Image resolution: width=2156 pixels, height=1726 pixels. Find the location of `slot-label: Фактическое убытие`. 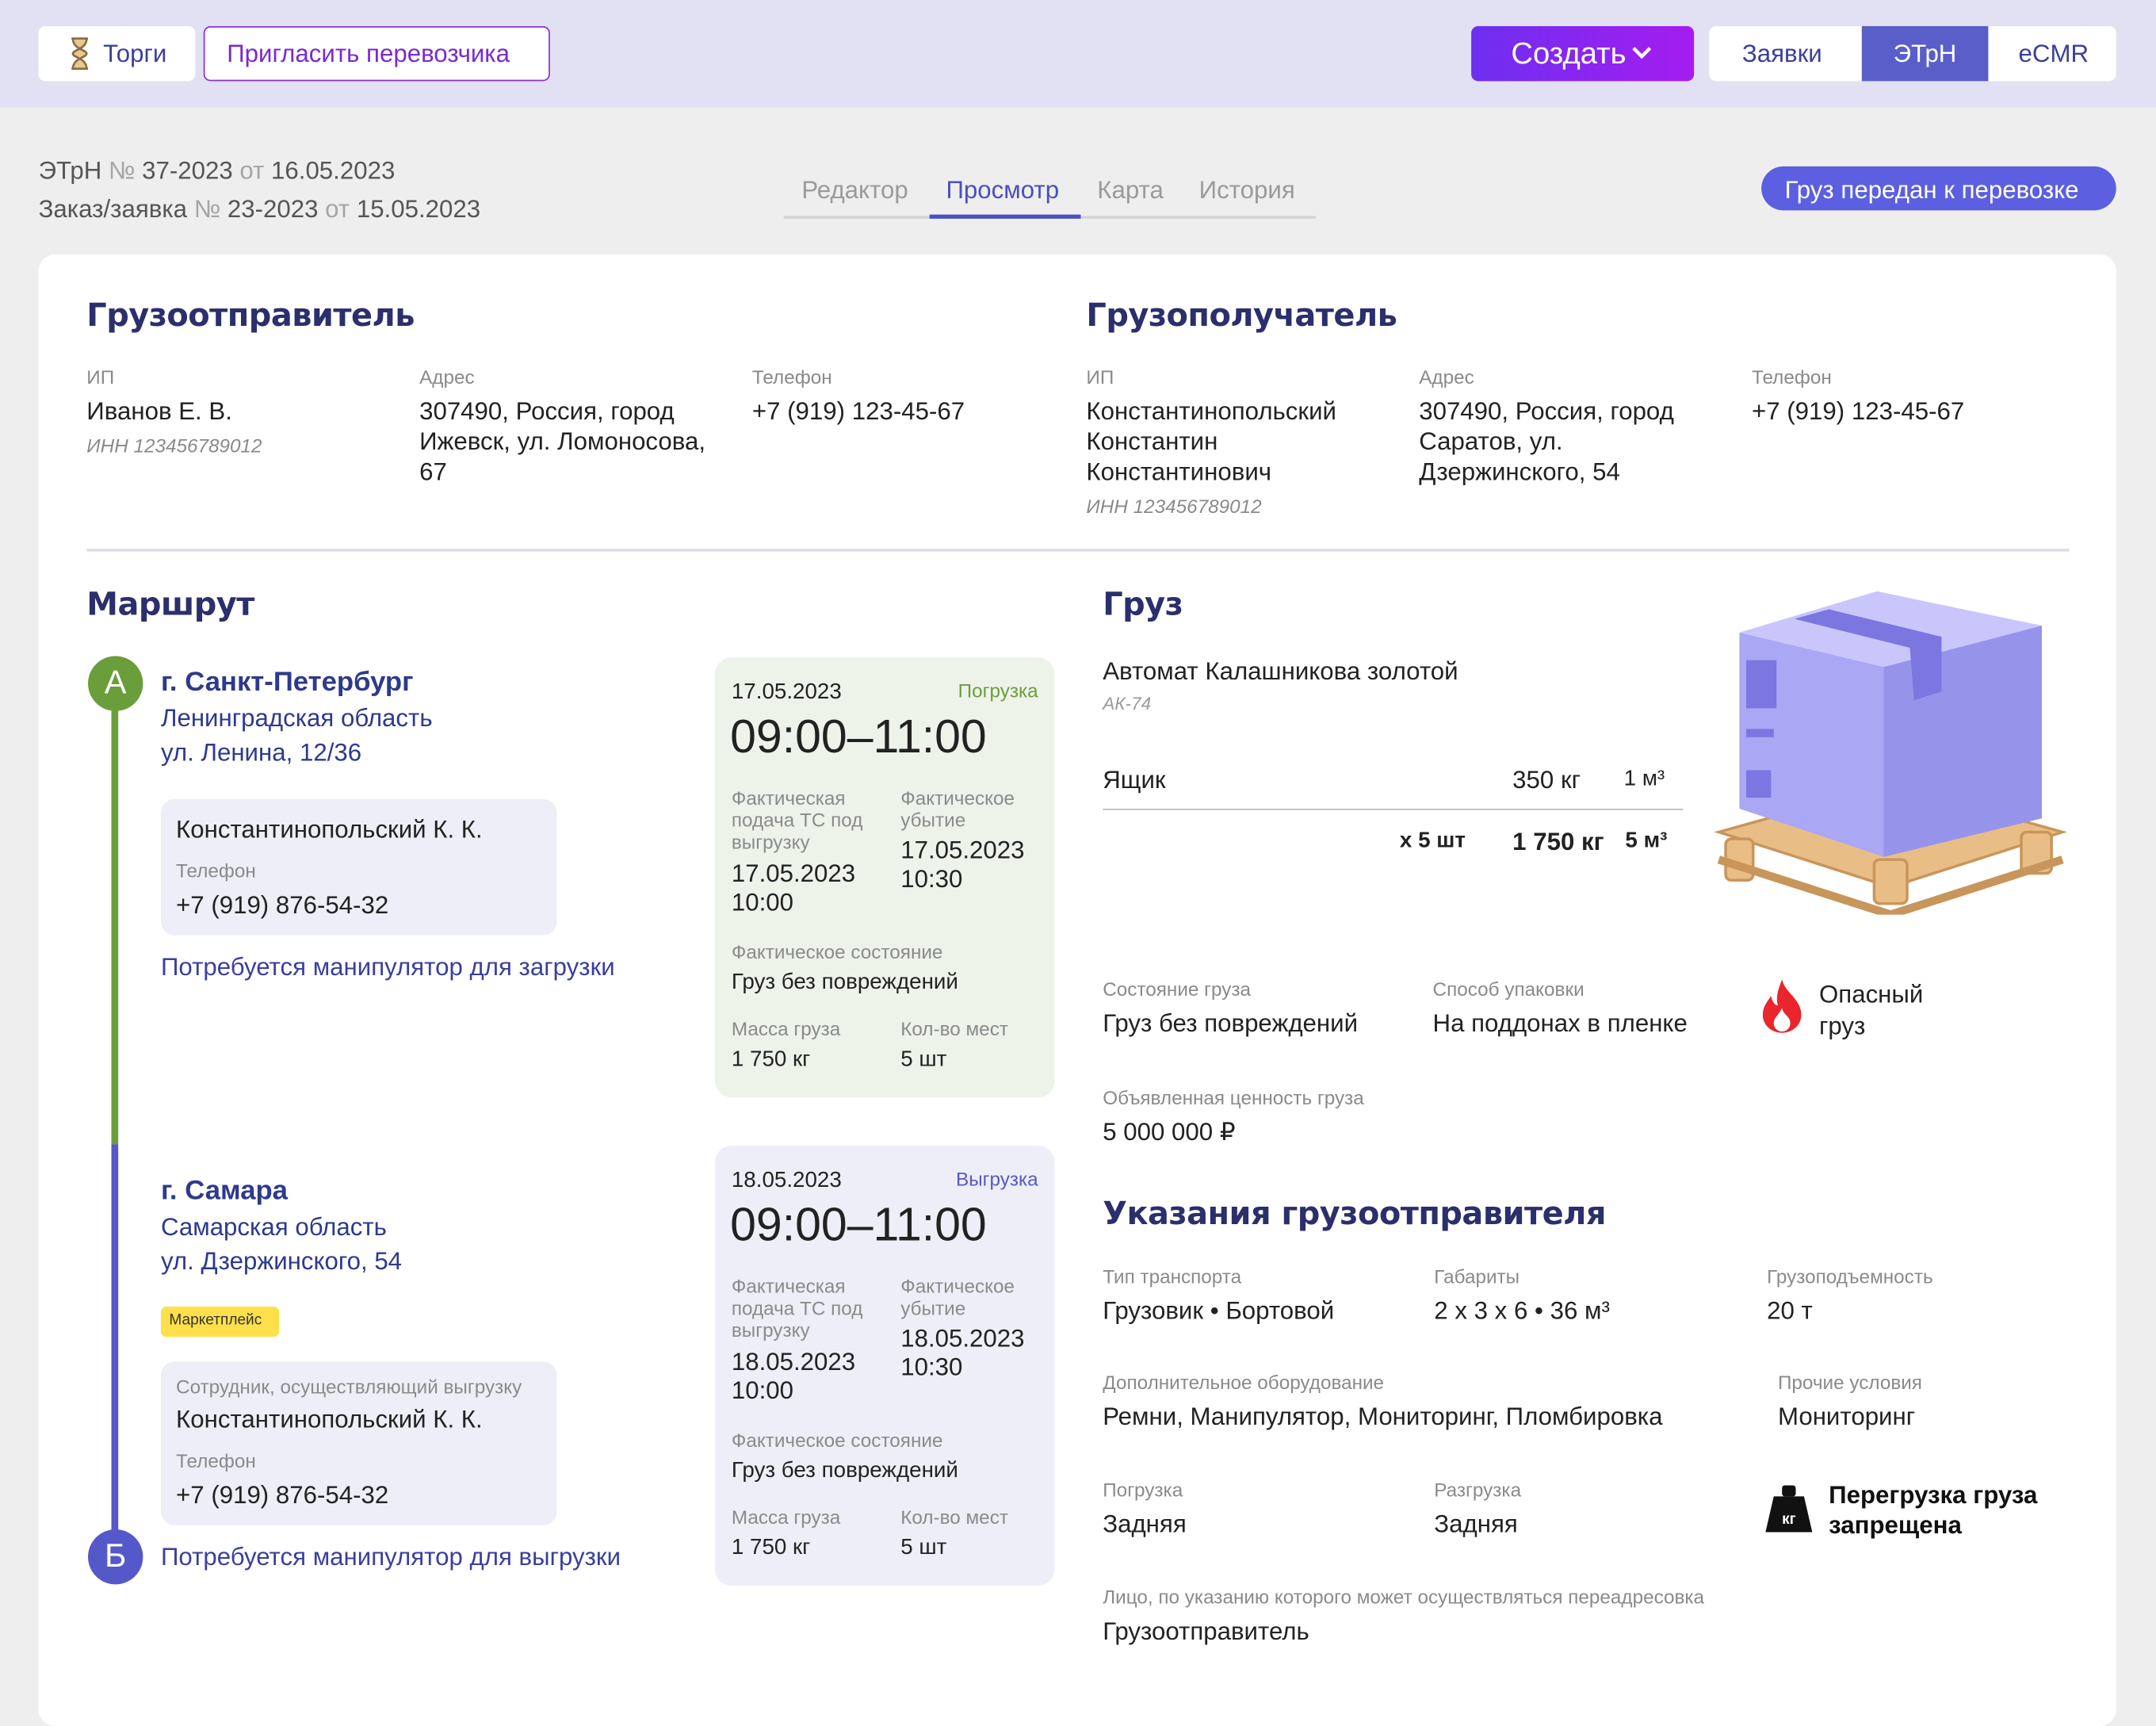

slot-label: Фактическое убытие is located at coordinates (957, 1297).